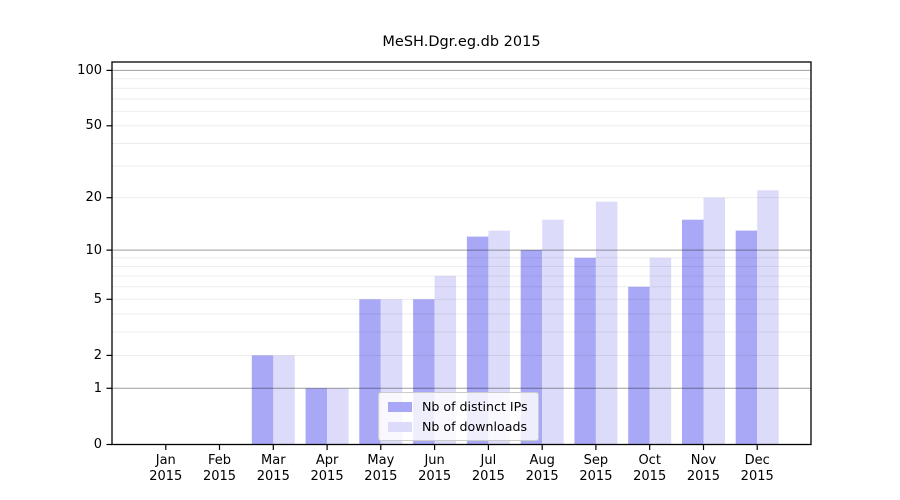  I want to click on x-tick-label-month: Jul, so click(488, 460).